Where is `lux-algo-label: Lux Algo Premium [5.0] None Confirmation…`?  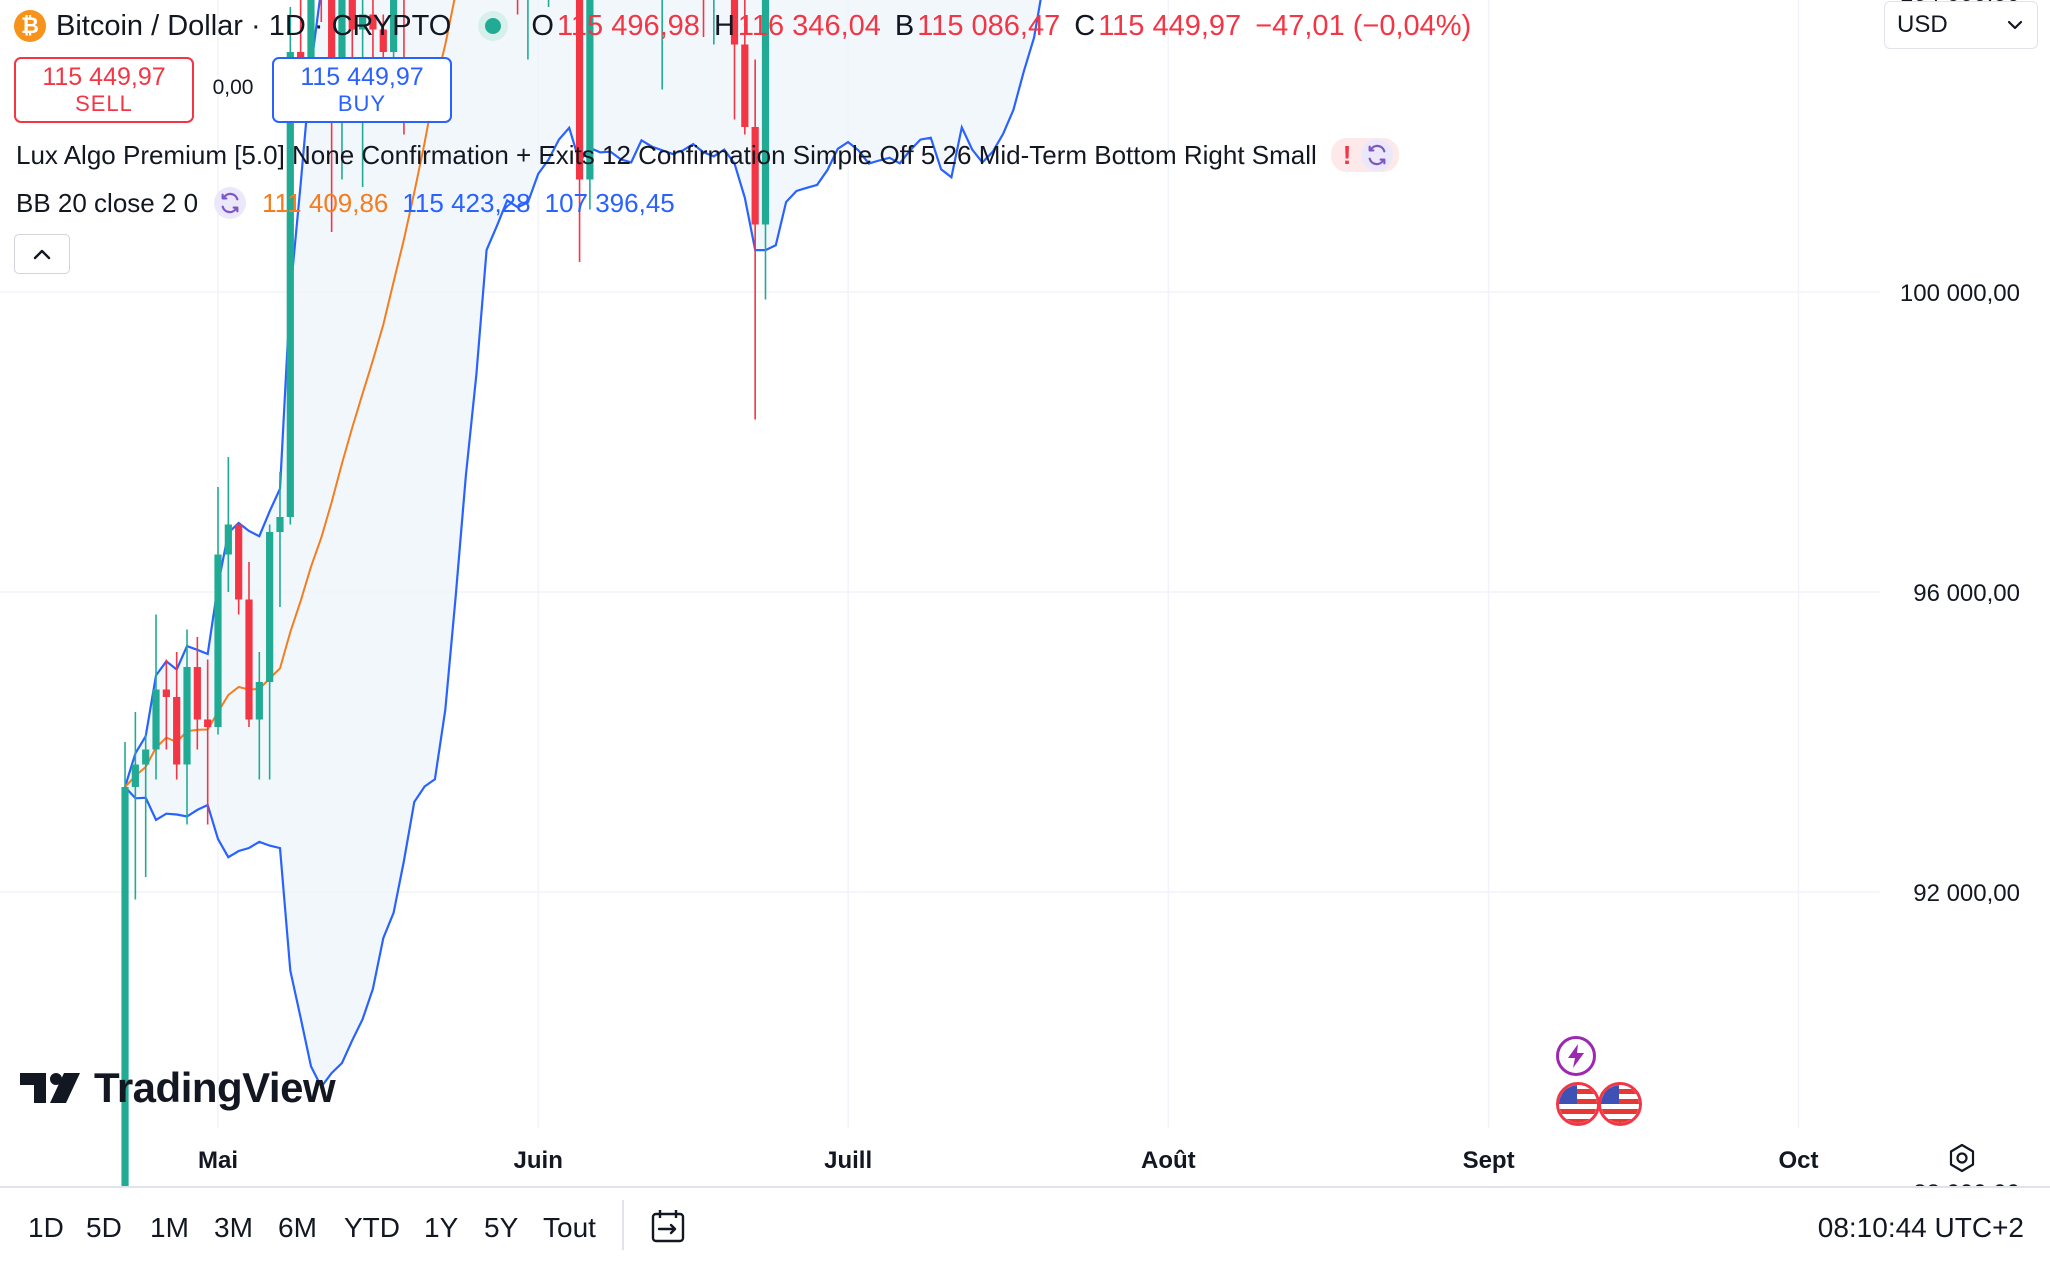
lux-algo-label: Lux Algo Premium [5.0] None Confirmation… is located at coordinates (666, 154).